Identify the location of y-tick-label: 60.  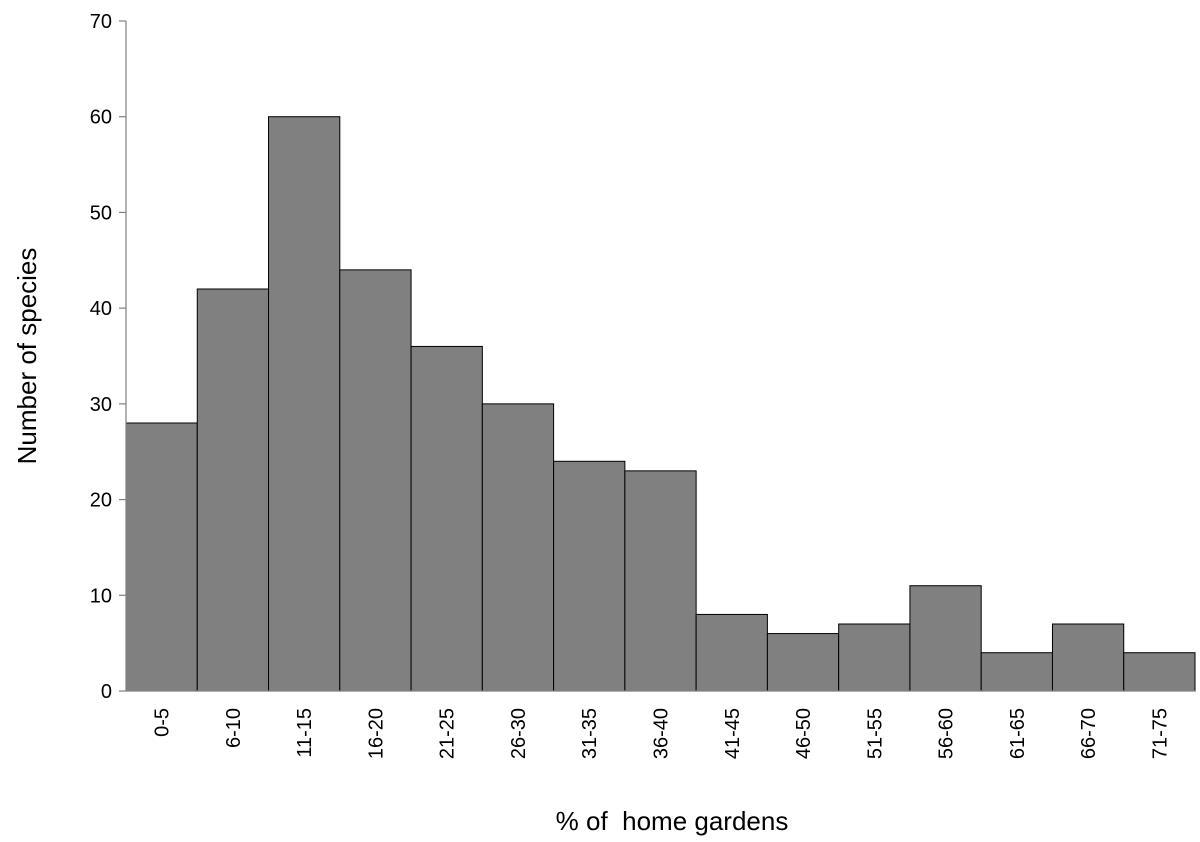
(101, 118).